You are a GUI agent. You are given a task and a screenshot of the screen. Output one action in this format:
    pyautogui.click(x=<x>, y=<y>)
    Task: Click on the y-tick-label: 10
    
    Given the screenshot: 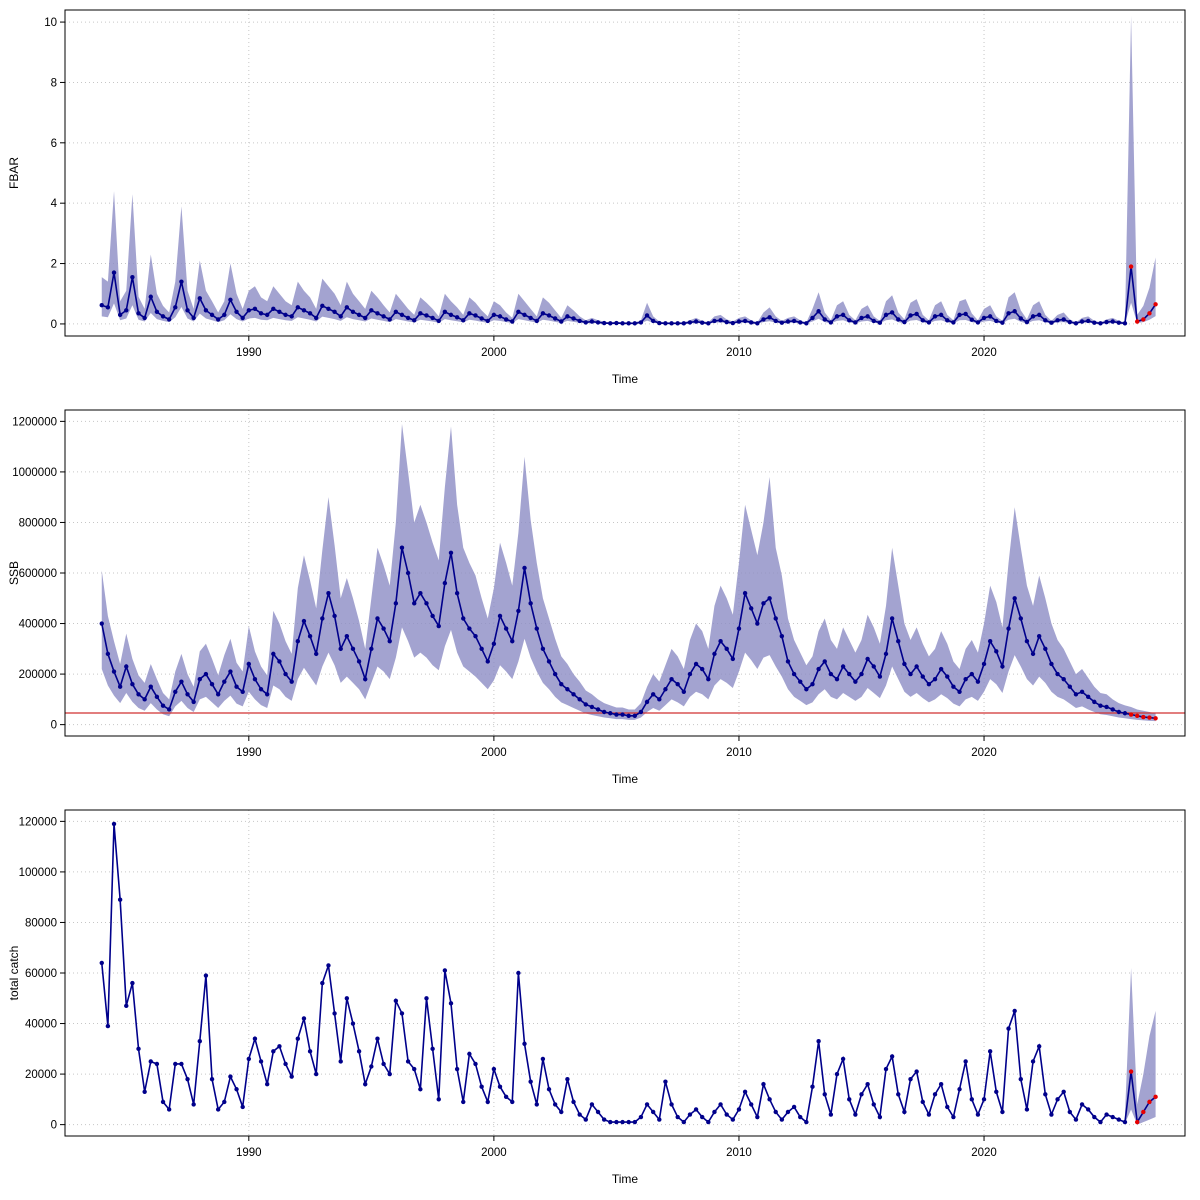 What is the action you would take?
    pyautogui.click(x=50, y=23)
    